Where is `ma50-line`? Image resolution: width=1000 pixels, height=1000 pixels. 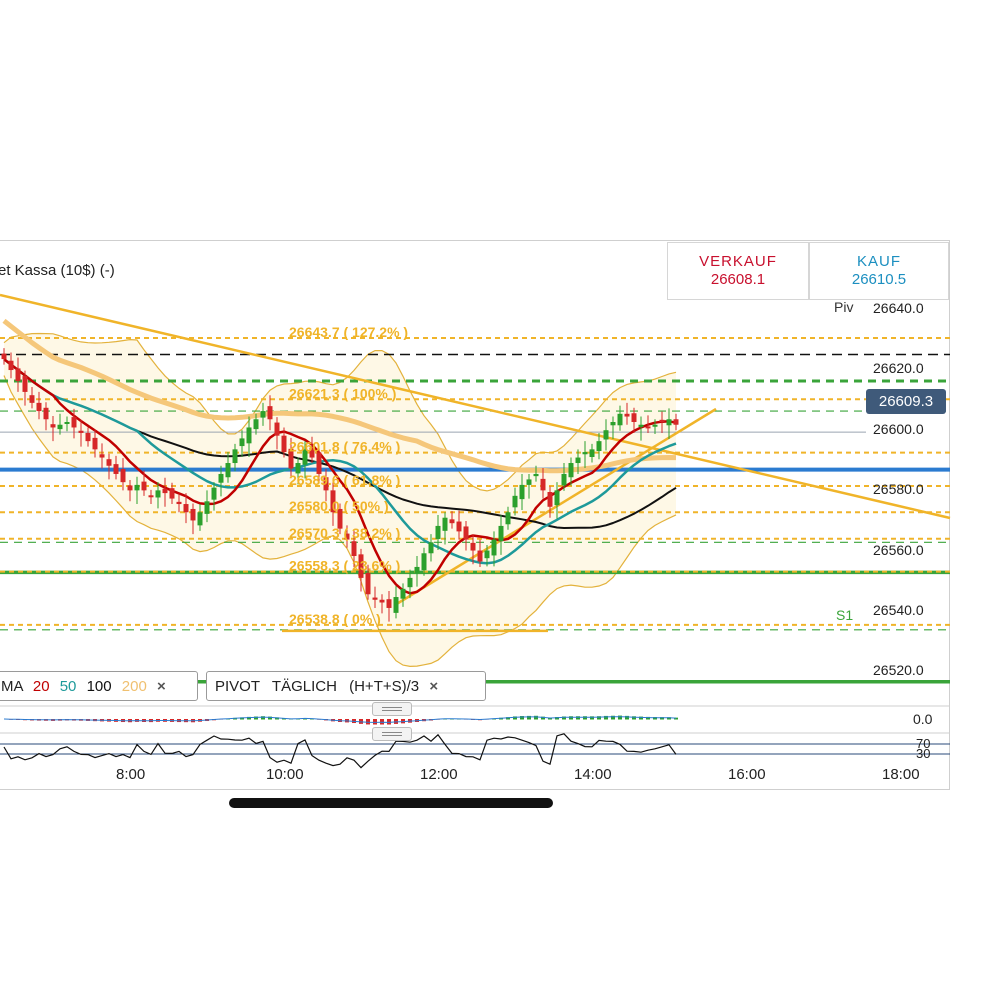
ma50-line is located at coordinates (340, 461).